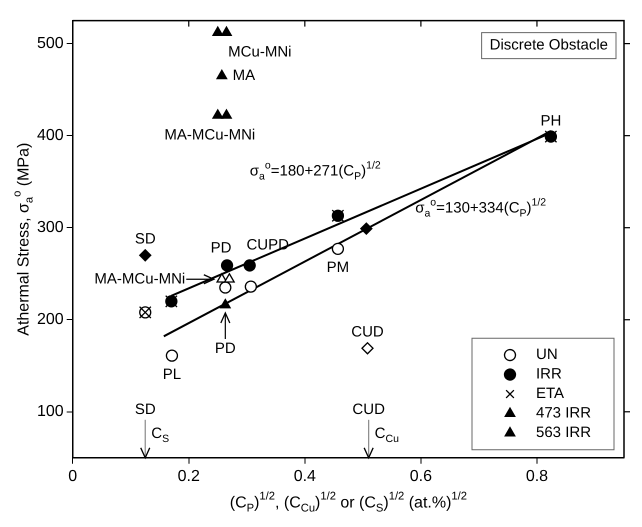  Describe the element at coordinates (50, 227) in the screenshot. I see `y-tick-label: 300` at that location.